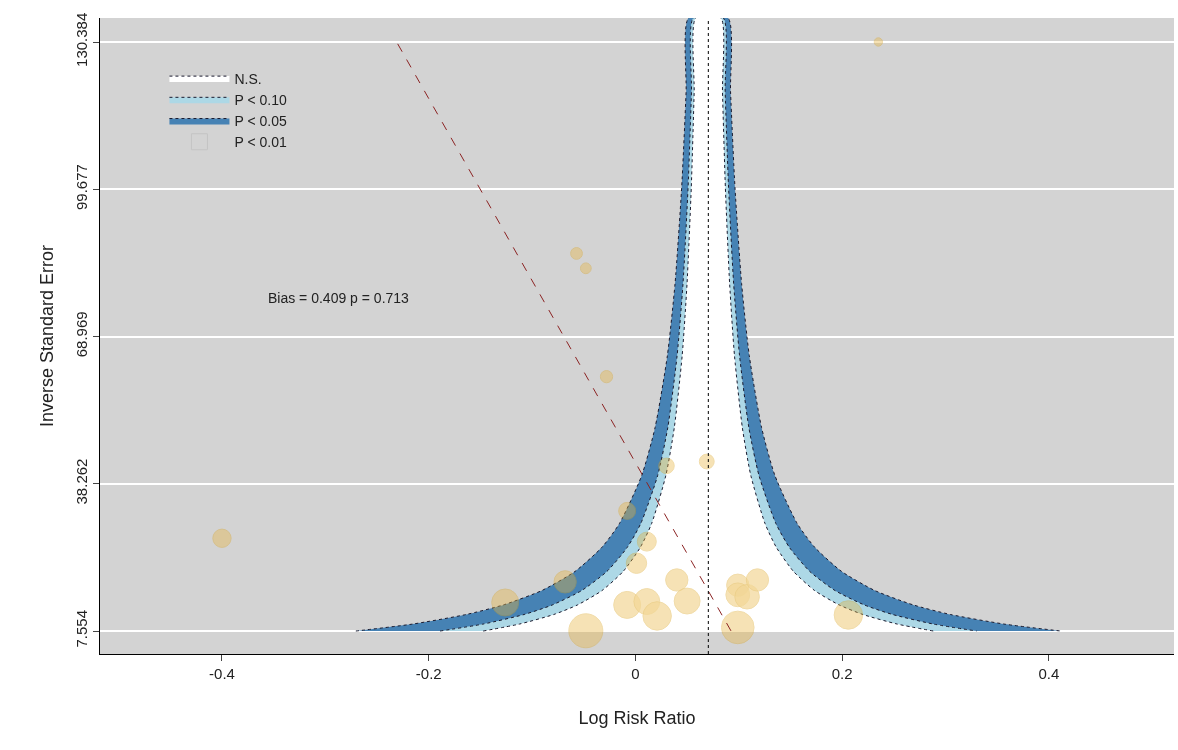 This screenshot has width=1178, height=750. I want to click on y-tick-label: 68.969, so click(81, 334).